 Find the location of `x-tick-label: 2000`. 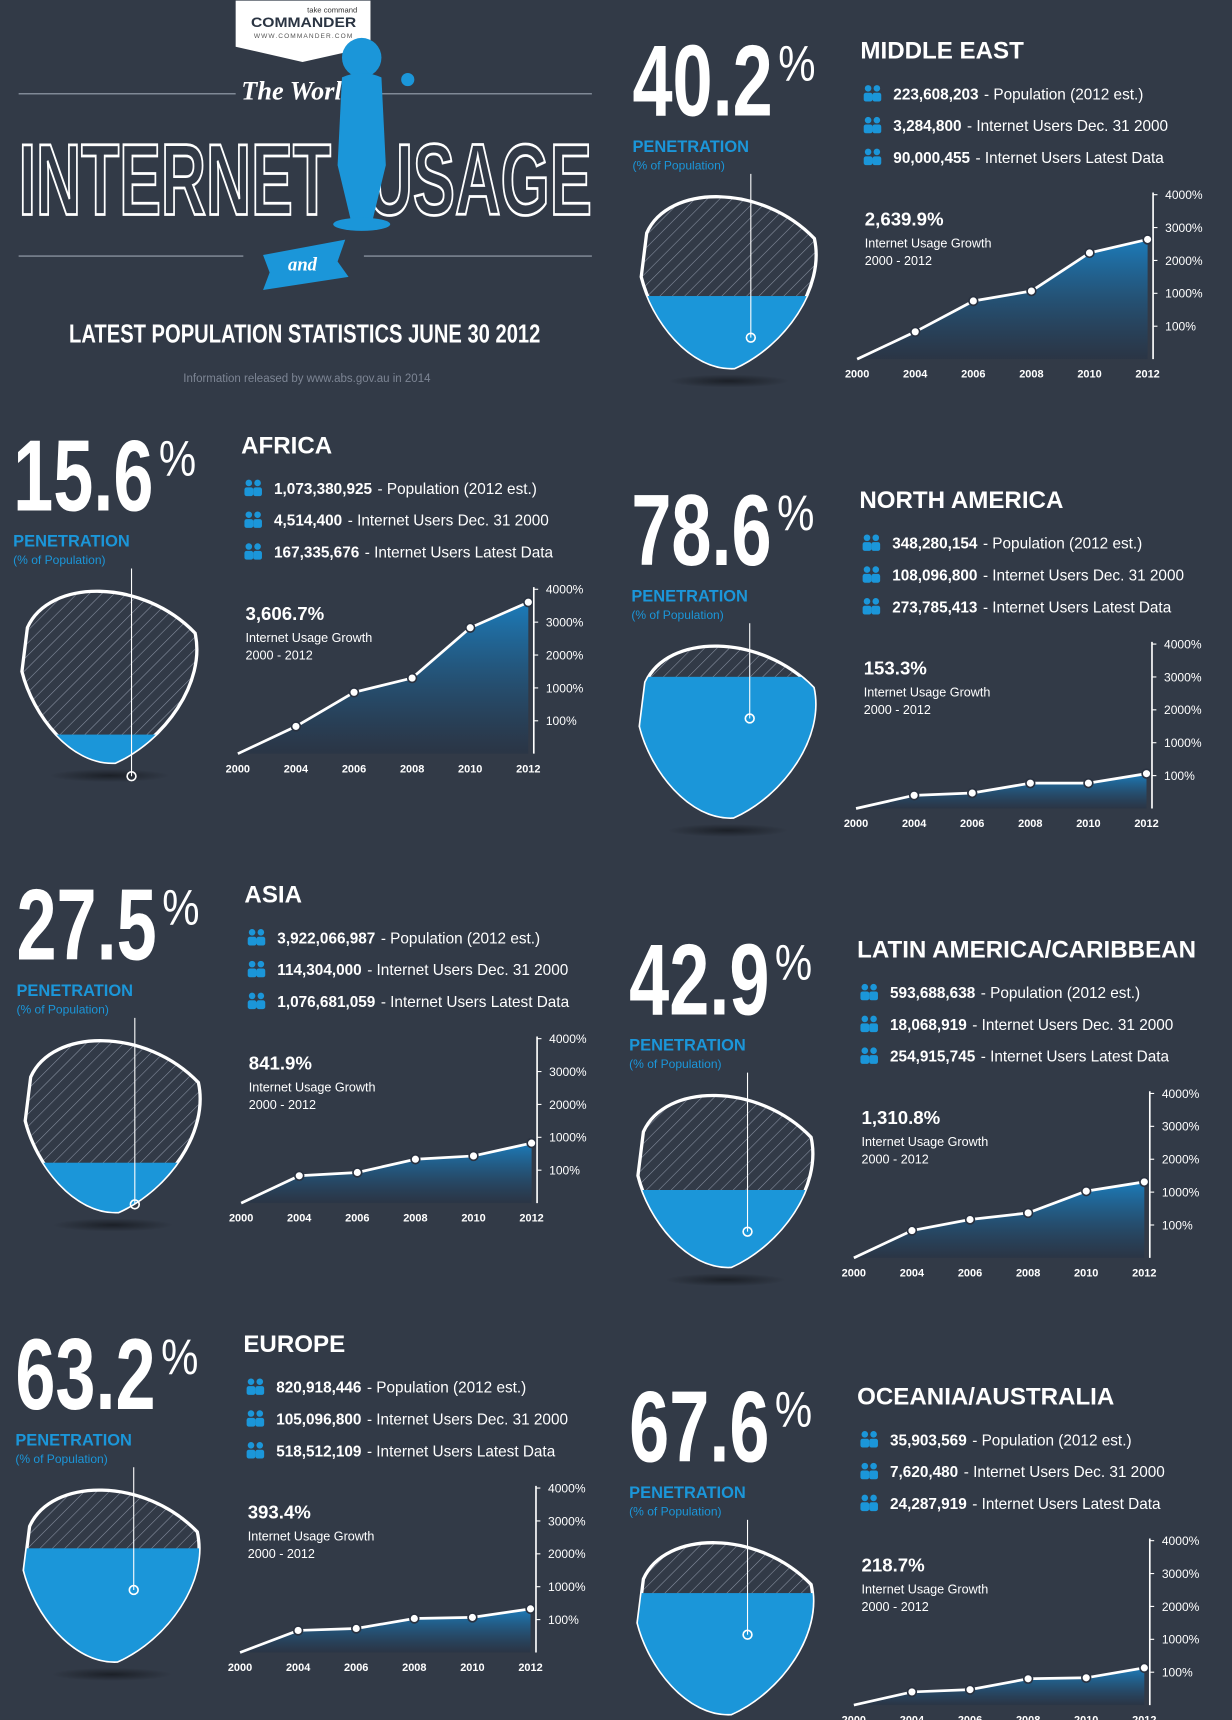

x-tick-label: 2000 is located at coordinates (854, 1274).